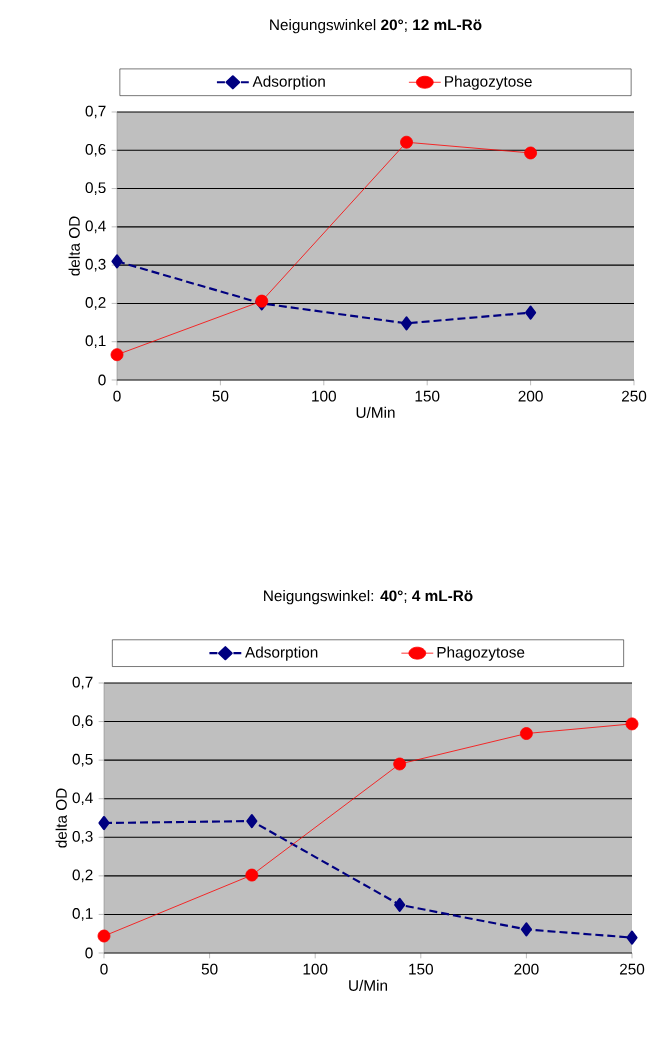 The image size is (658, 1039). What do you see at coordinates (117, 396) in the screenshot?
I see `x-tick-label: 0` at bounding box center [117, 396].